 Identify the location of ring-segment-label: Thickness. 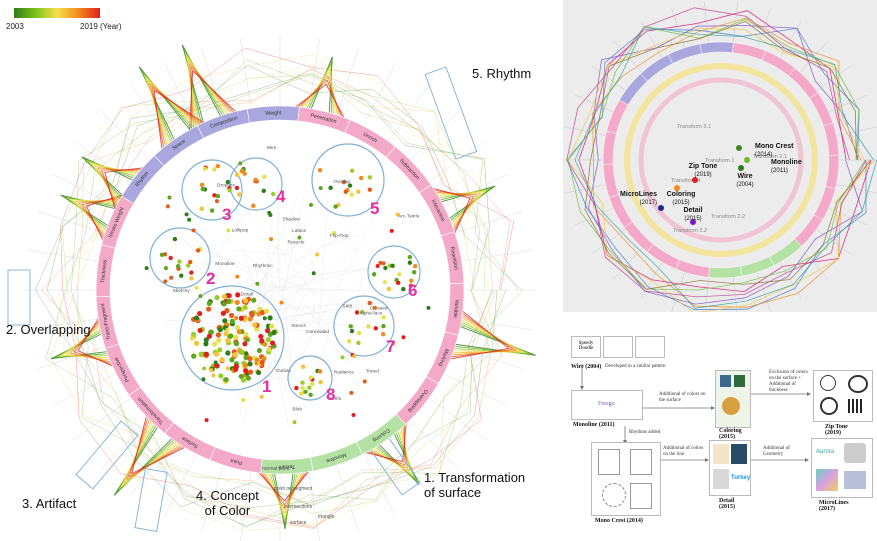
(104, 271).